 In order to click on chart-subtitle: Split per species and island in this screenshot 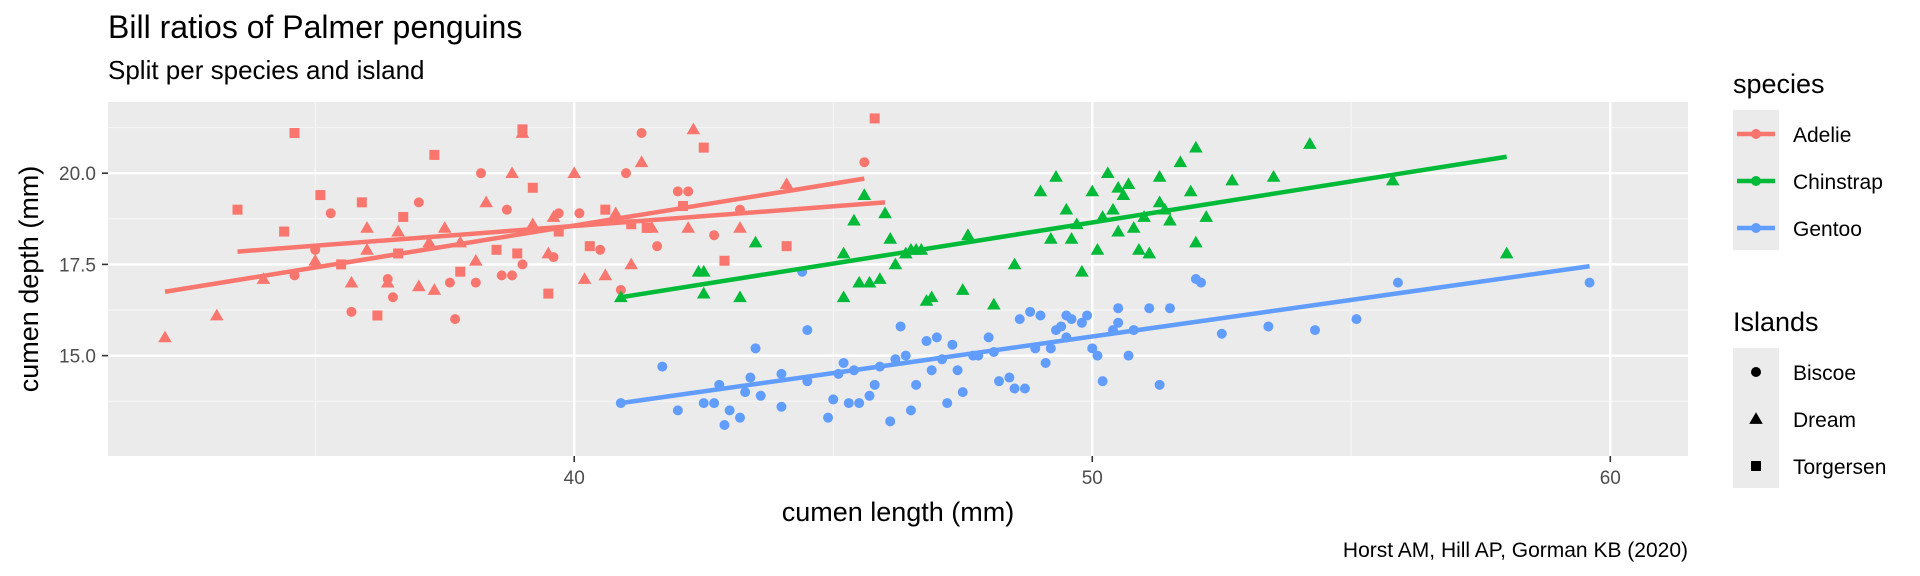, I will do `click(266, 70)`.